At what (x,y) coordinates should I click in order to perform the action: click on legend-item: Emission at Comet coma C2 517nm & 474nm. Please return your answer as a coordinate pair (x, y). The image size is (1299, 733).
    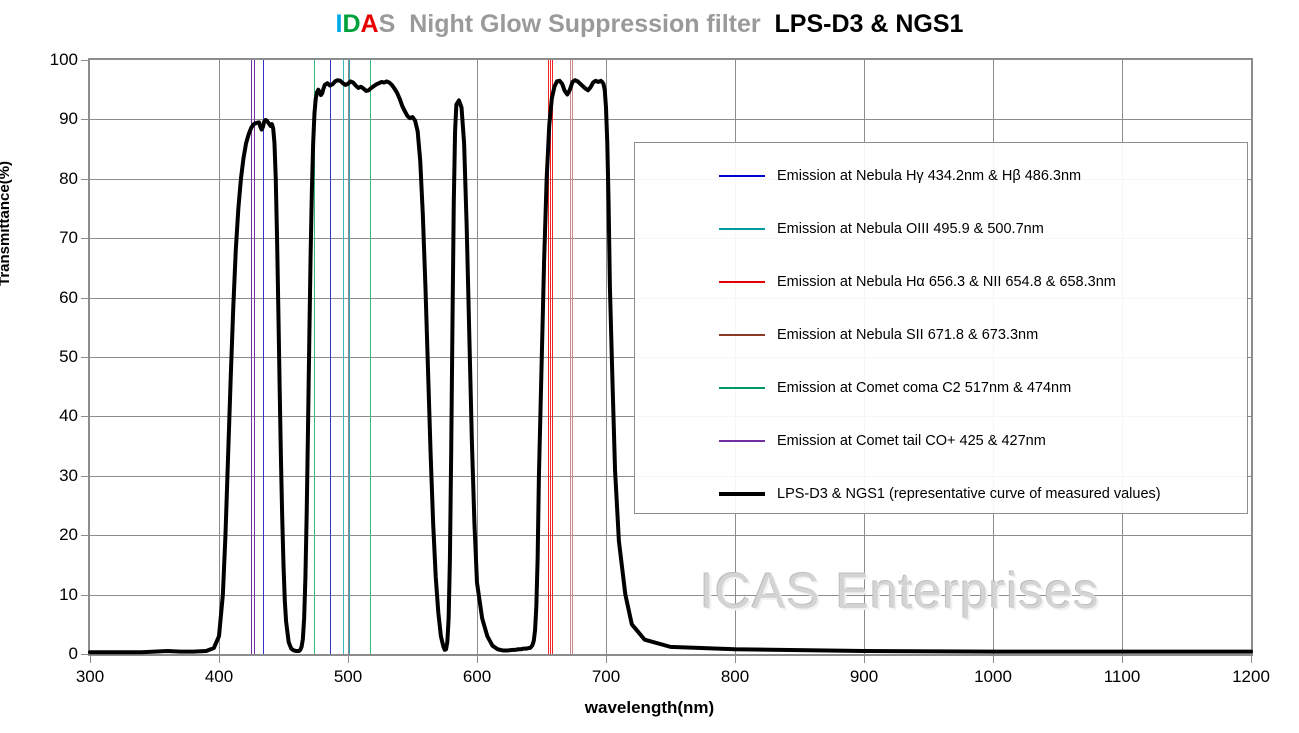
    Looking at the image, I should click on (895, 388).